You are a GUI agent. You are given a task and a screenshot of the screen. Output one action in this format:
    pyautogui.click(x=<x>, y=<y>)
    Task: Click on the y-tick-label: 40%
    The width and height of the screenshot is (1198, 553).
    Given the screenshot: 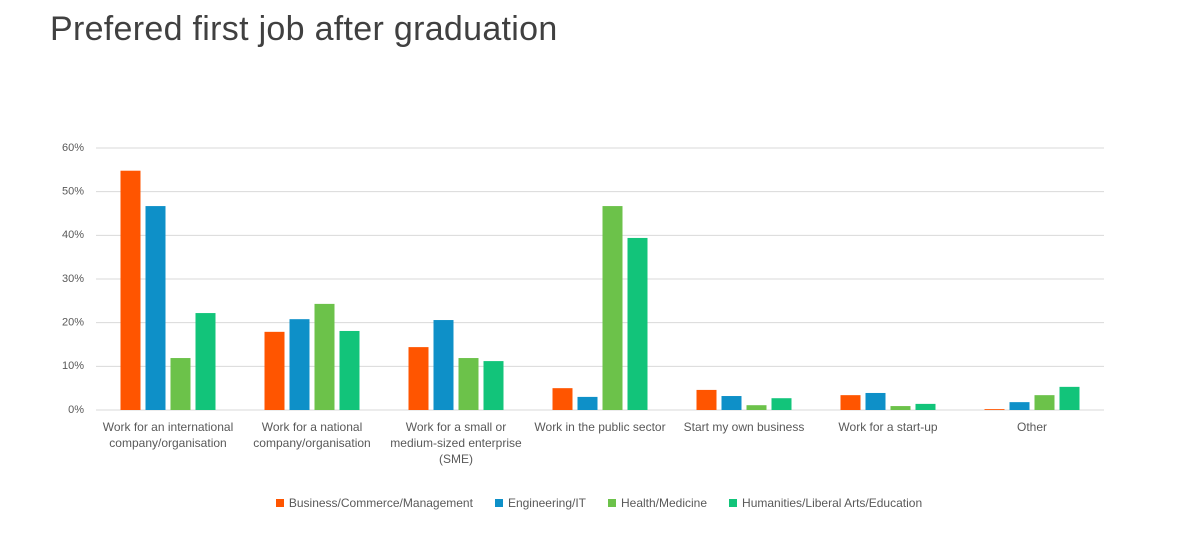 What is the action you would take?
    pyautogui.click(x=73, y=235)
    